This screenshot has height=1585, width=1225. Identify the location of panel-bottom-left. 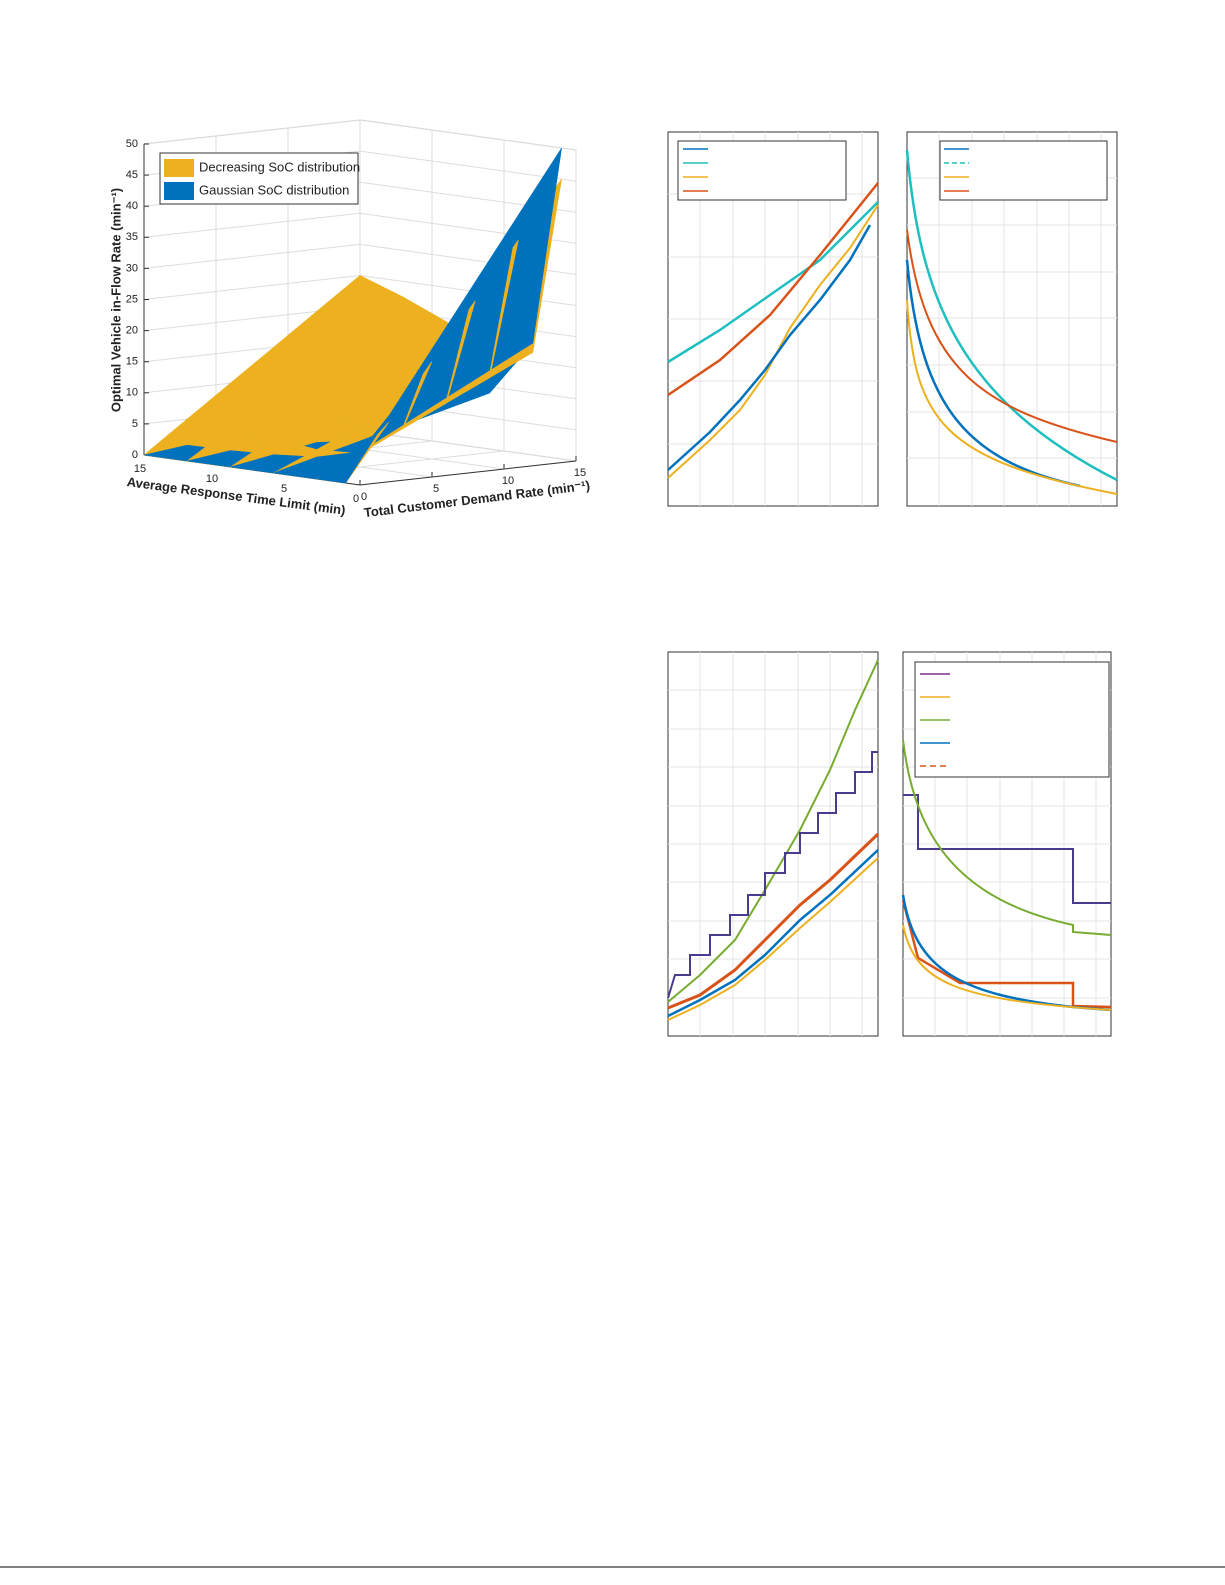
(773, 844).